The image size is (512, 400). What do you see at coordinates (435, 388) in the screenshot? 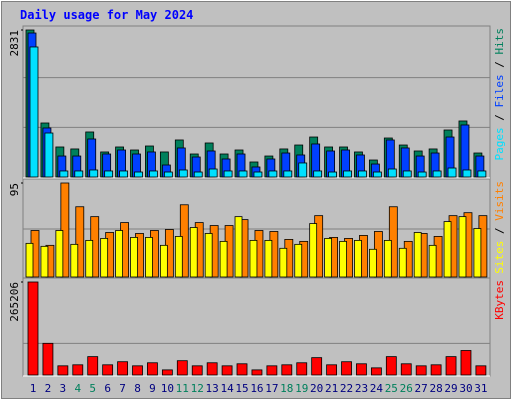
I see `x-tick-label: 28` at bounding box center [435, 388].